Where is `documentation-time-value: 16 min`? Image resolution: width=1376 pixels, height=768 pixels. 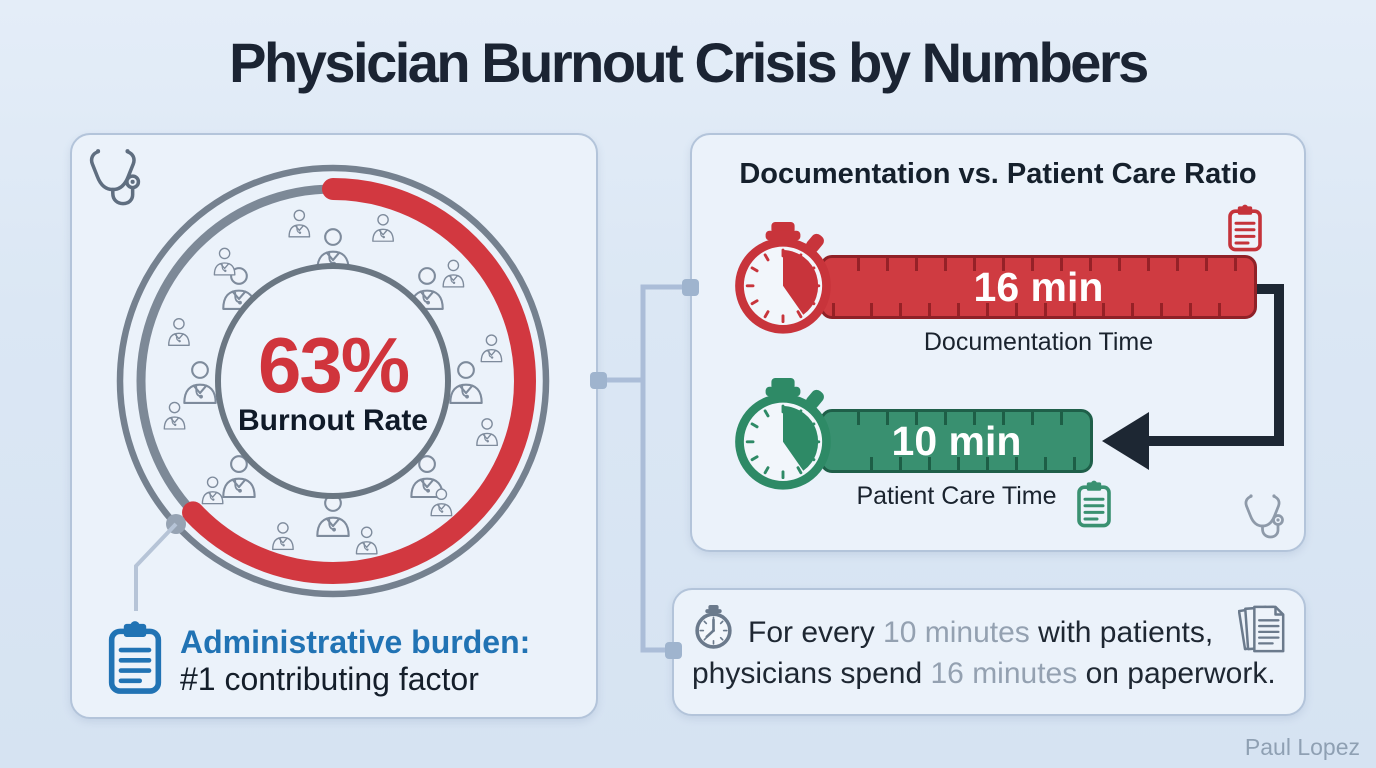
documentation-time-value: 16 min is located at coordinates (1038, 286).